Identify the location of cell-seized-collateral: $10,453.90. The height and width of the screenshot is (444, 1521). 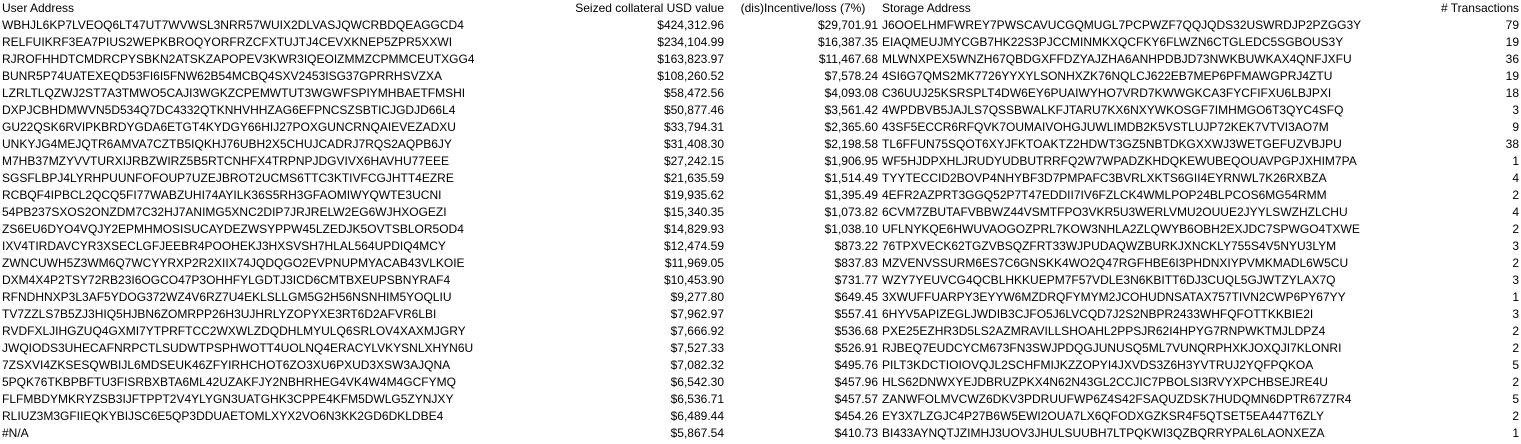
(693, 280).